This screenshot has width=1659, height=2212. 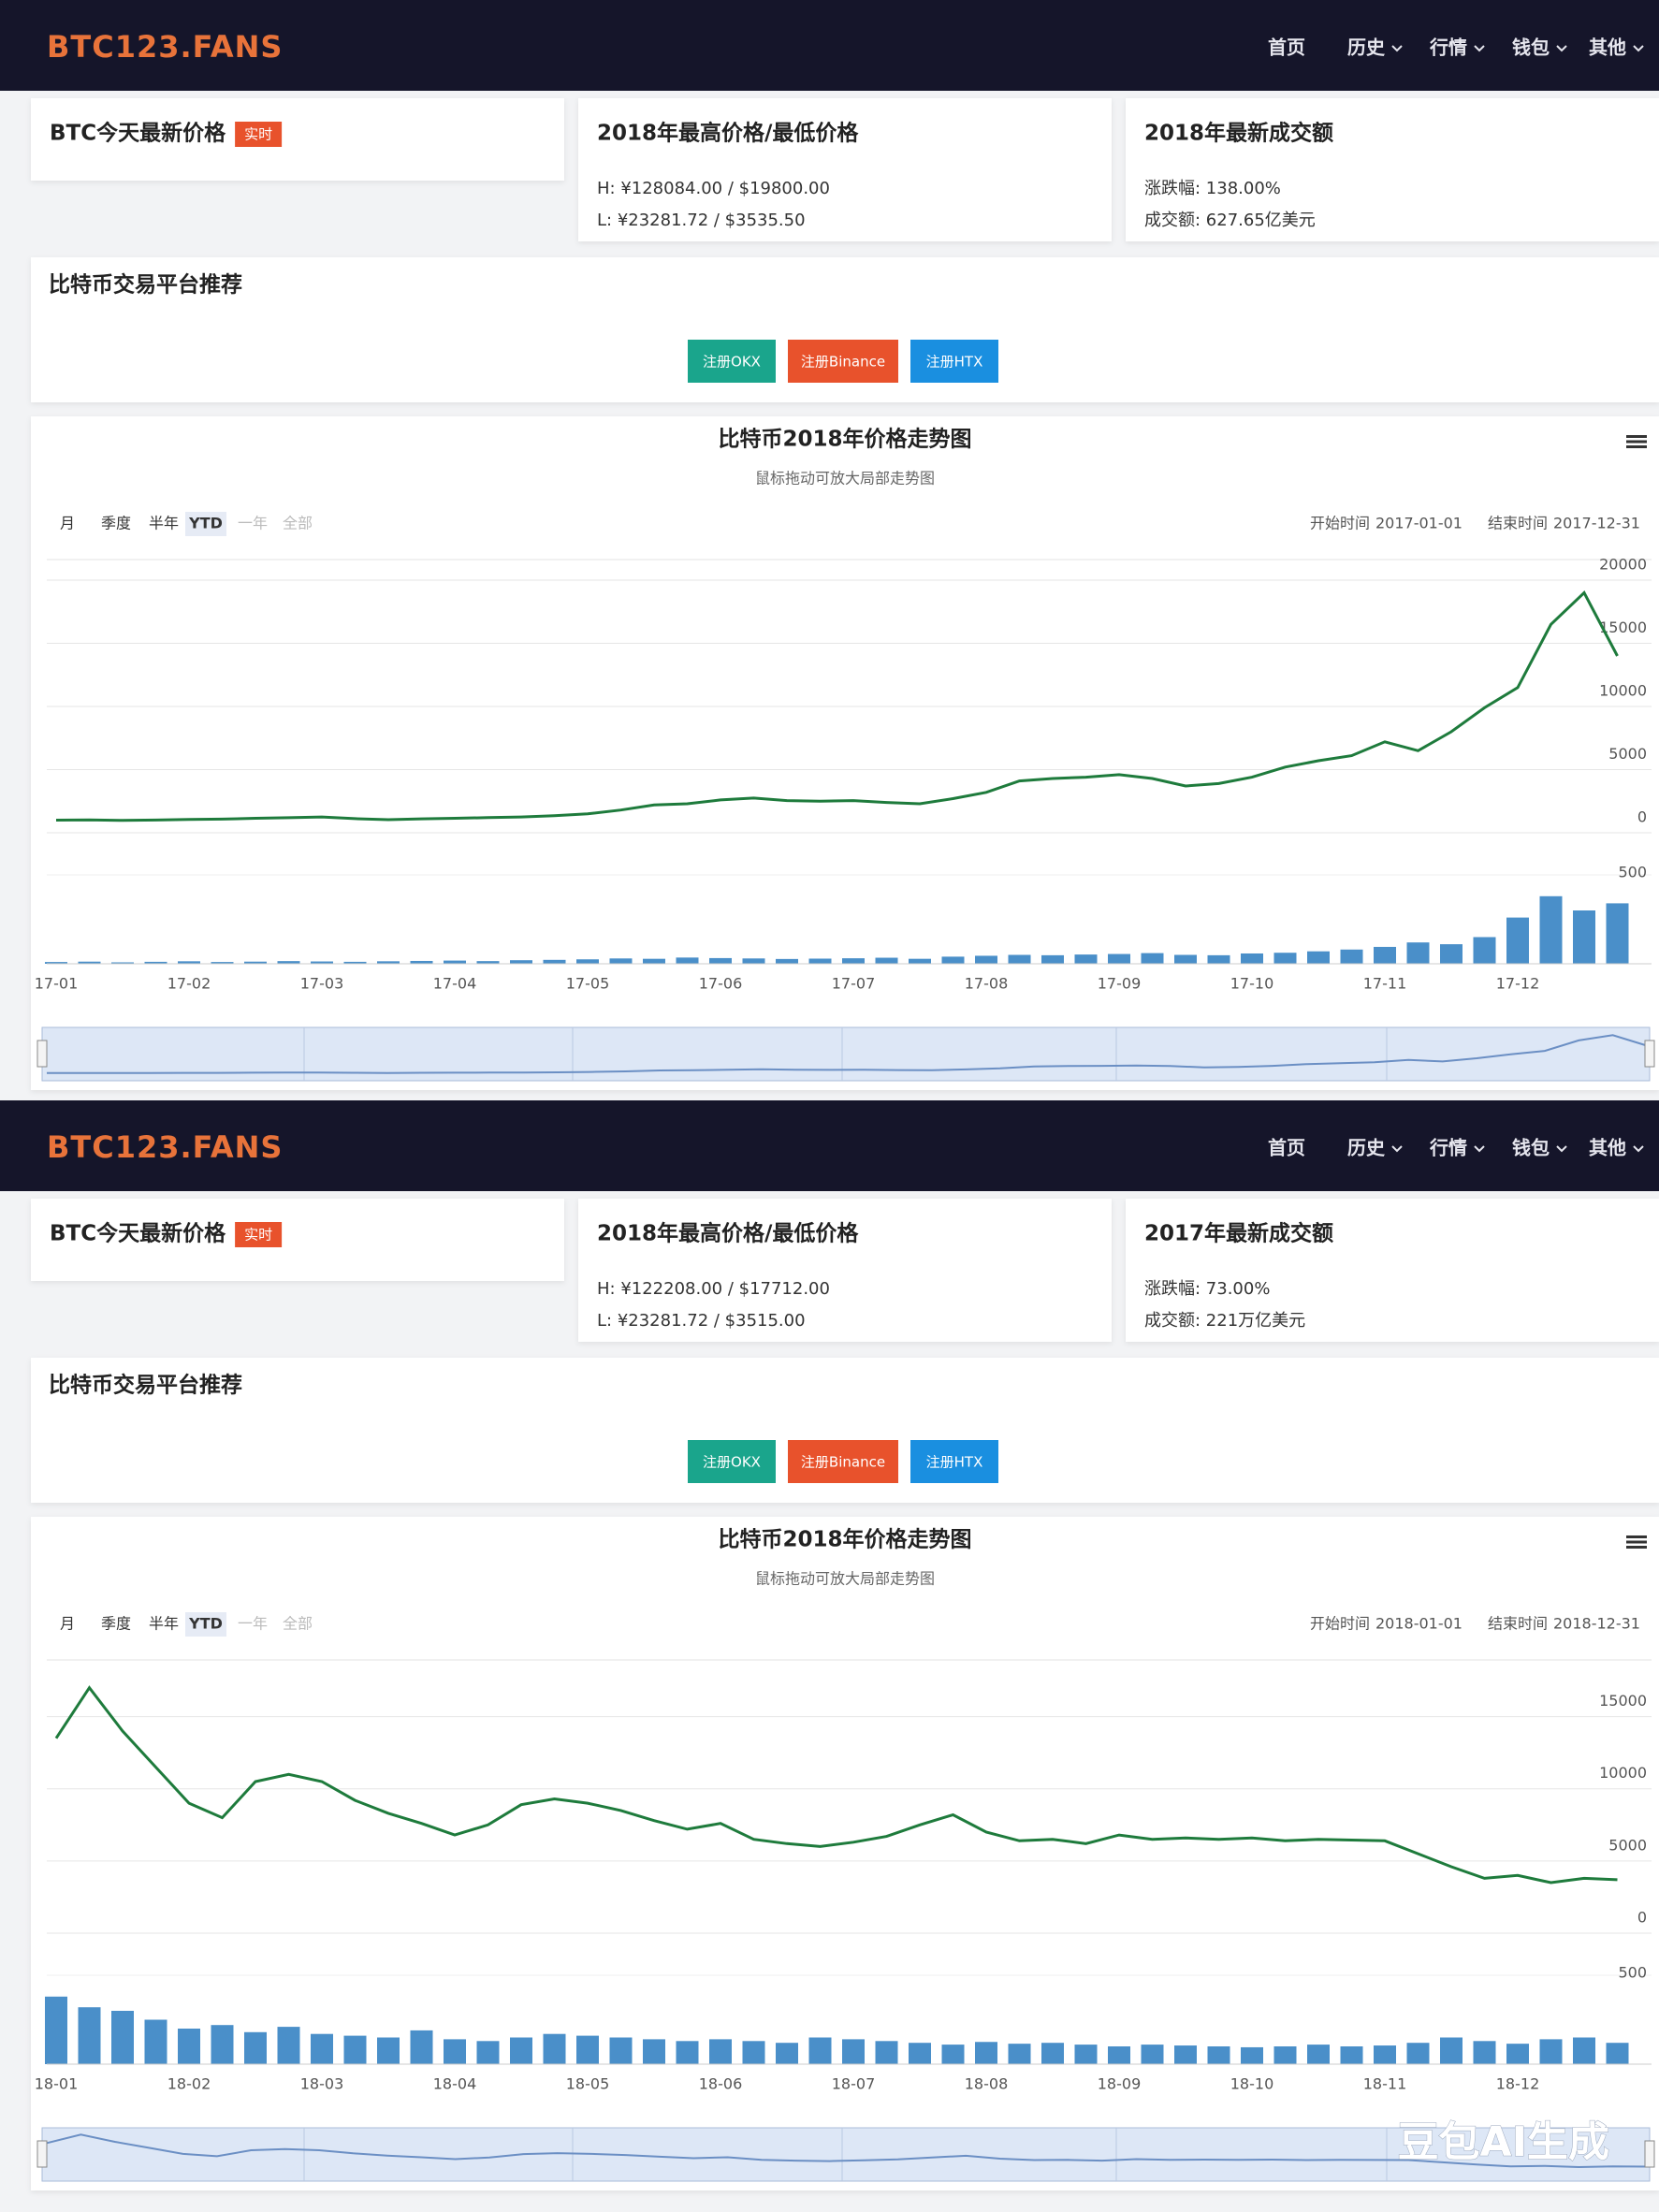 I want to click on card-line: 成交额: 221万亿美元, so click(x=1224, y=1321).